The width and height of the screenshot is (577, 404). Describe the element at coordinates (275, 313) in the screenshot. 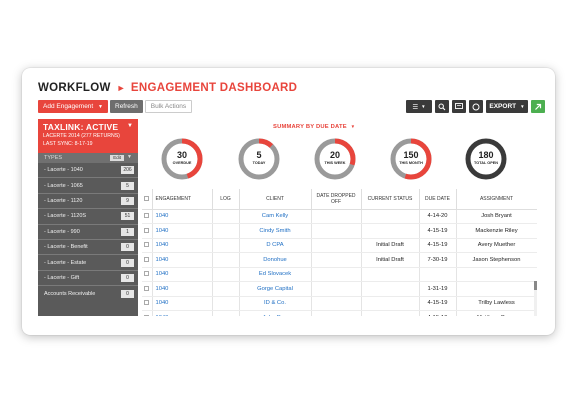

I see `client-cell: John Doe` at that location.